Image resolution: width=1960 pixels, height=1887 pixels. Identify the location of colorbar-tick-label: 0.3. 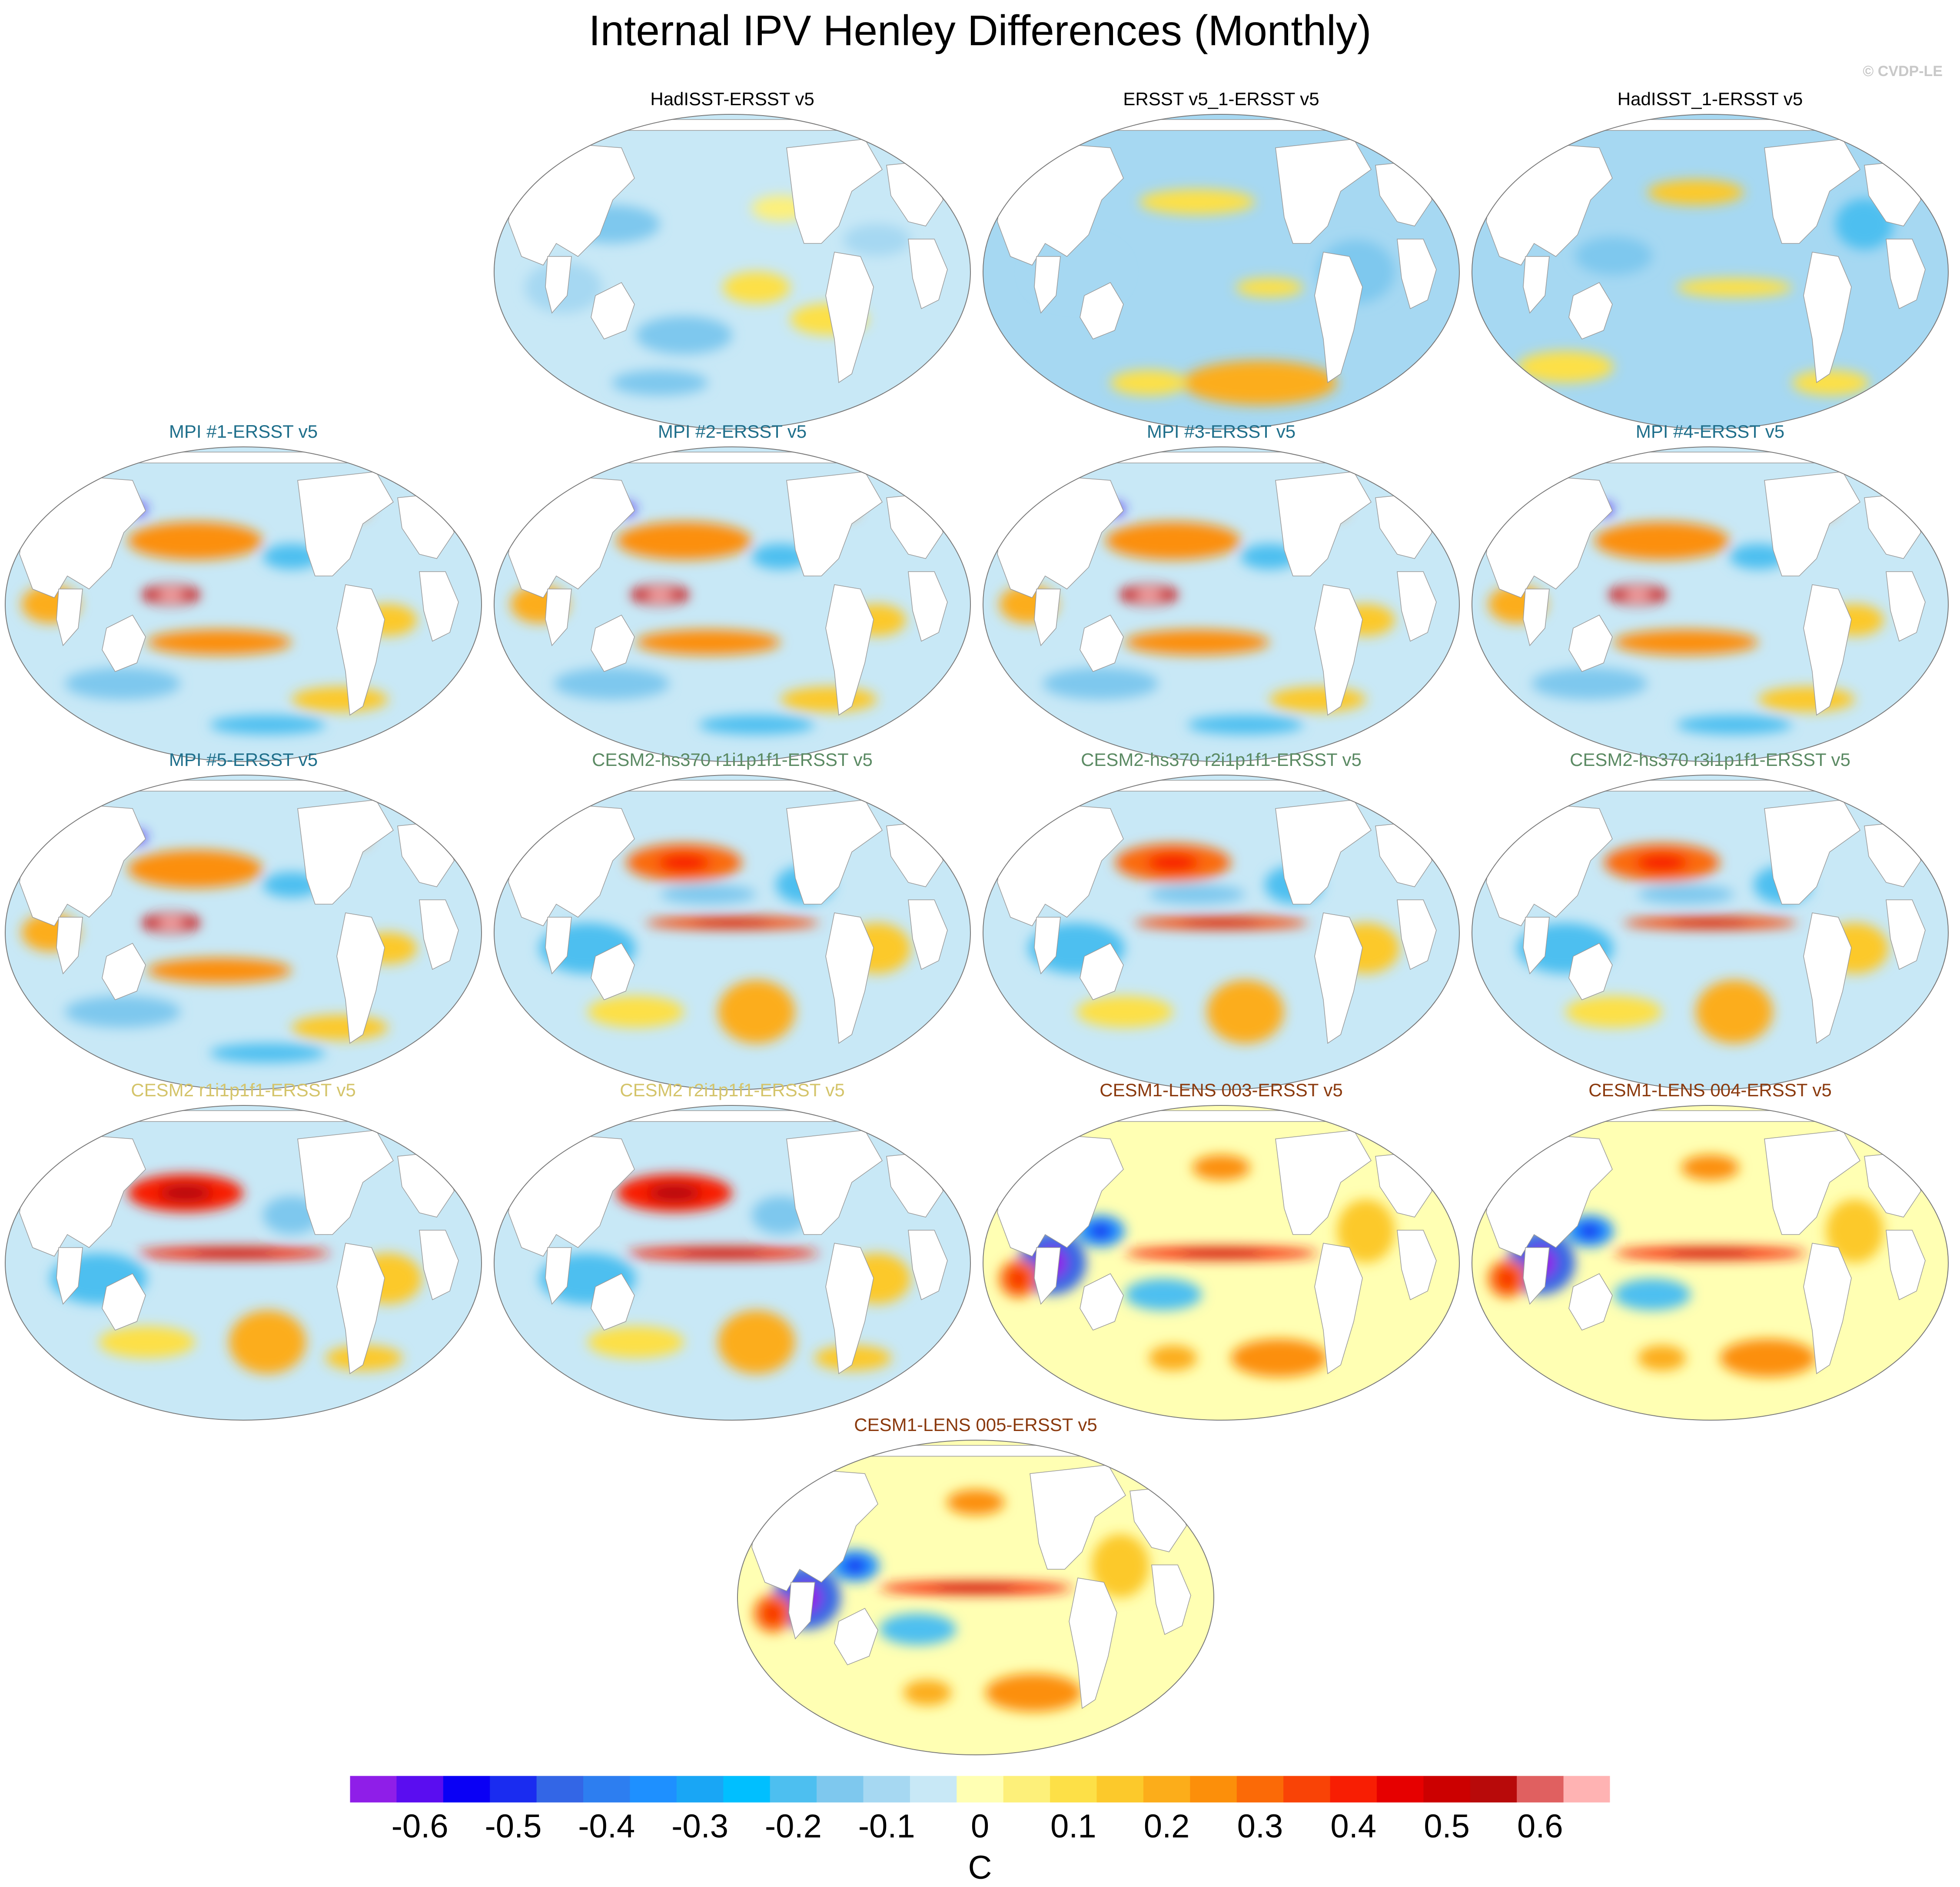
(1260, 1826).